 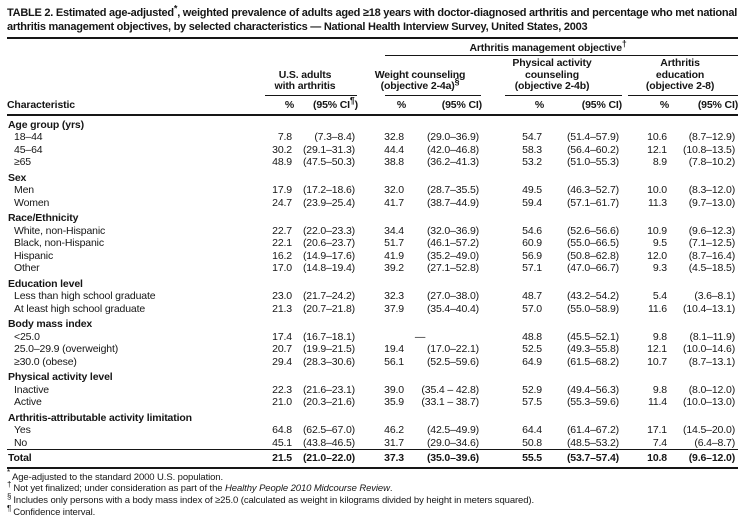 I want to click on cell-ci: (61.4–67.2), so click(x=592, y=430).